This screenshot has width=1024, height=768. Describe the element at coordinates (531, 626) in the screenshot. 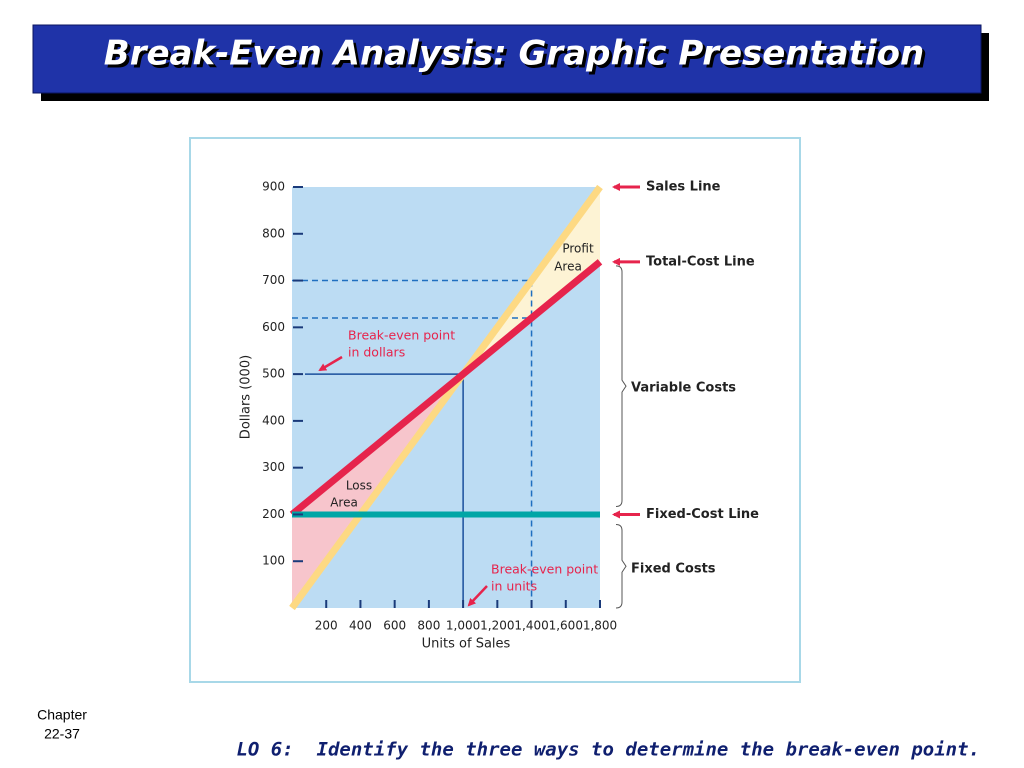

I see `x-tick-label: 1,400` at that location.